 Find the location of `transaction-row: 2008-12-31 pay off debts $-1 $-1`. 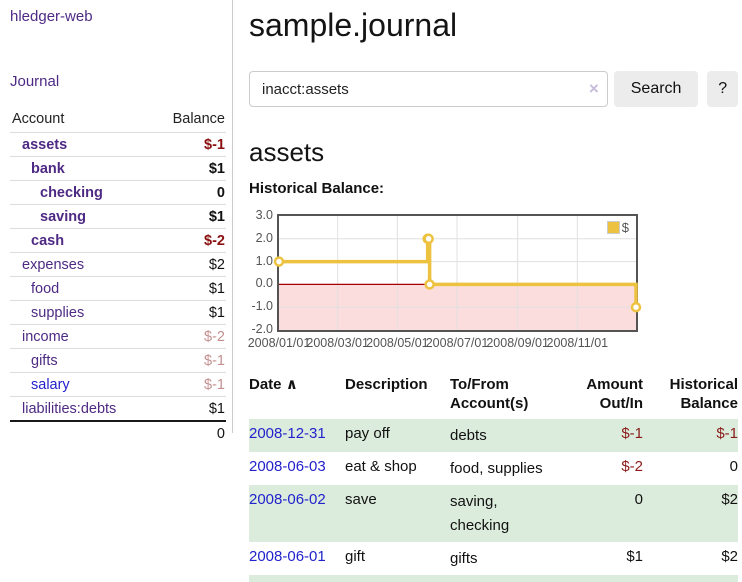

transaction-row: 2008-12-31 pay off debts $-1 $-1 is located at coordinates (493, 435).